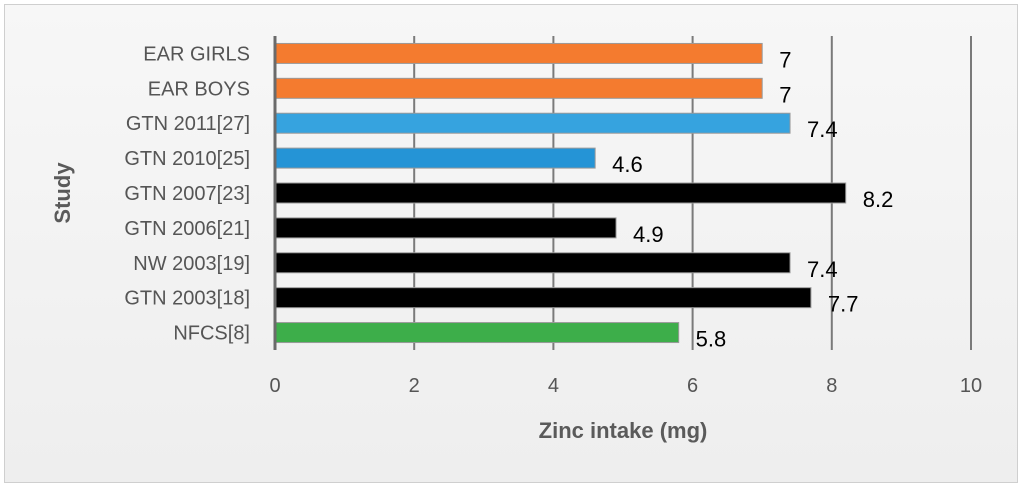 The height and width of the screenshot is (489, 1024). I want to click on x-tick-label: 4, so click(553, 386).